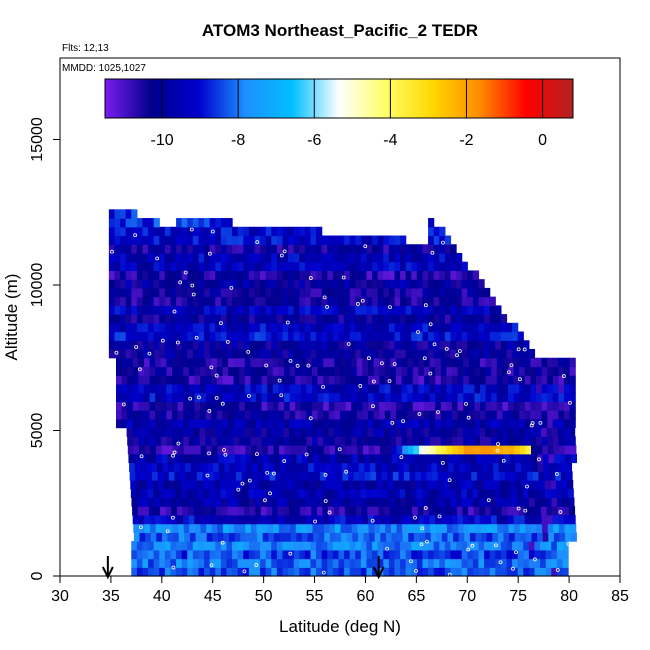 The height and width of the screenshot is (650, 650). I want to click on x-tick-label: 30, so click(60, 596).